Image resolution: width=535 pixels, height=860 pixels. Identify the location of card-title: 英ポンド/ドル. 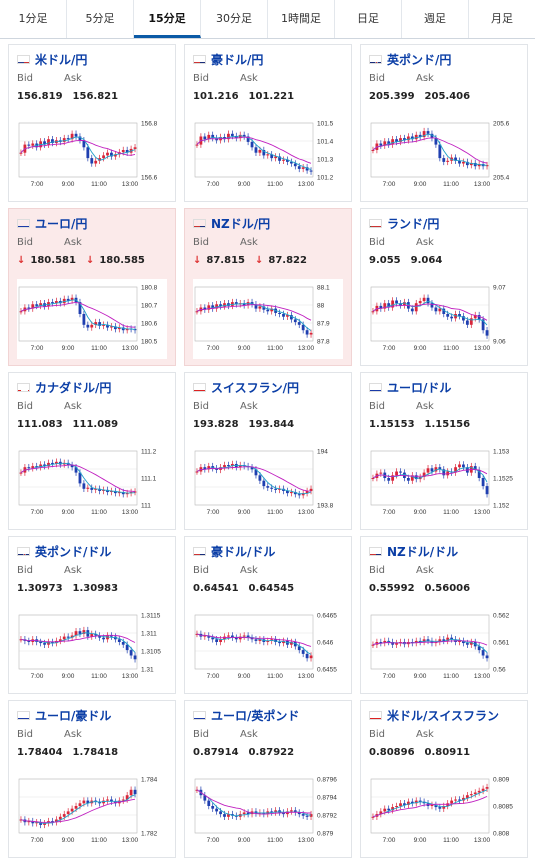
(64, 551).